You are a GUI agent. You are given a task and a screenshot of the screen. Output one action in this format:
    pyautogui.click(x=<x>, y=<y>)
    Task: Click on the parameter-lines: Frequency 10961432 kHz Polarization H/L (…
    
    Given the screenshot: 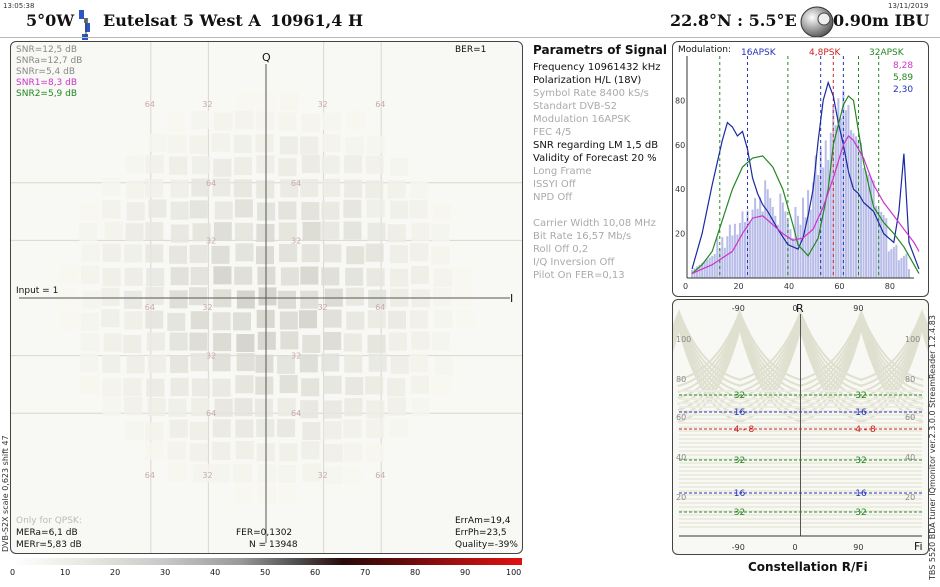 What is the action you would take?
    pyautogui.click(x=600, y=171)
    